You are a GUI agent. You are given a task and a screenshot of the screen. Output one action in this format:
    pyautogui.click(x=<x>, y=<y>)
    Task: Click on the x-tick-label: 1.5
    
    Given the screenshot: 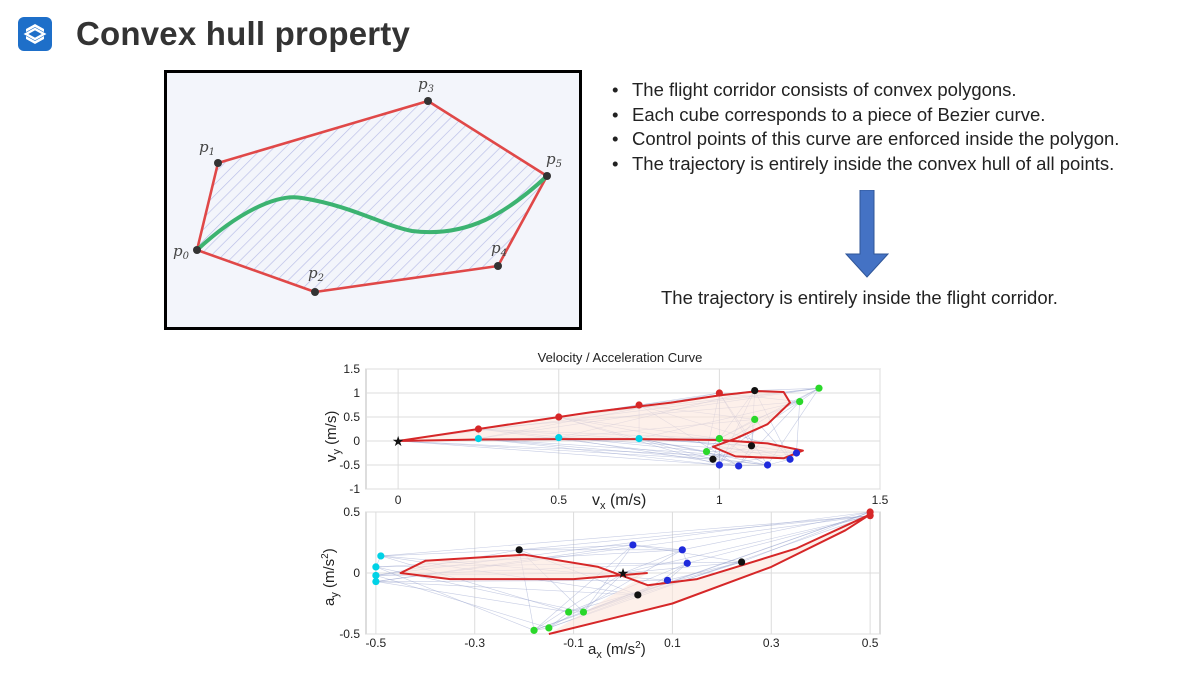 What is the action you would take?
    pyautogui.click(x=880, y=500)
    